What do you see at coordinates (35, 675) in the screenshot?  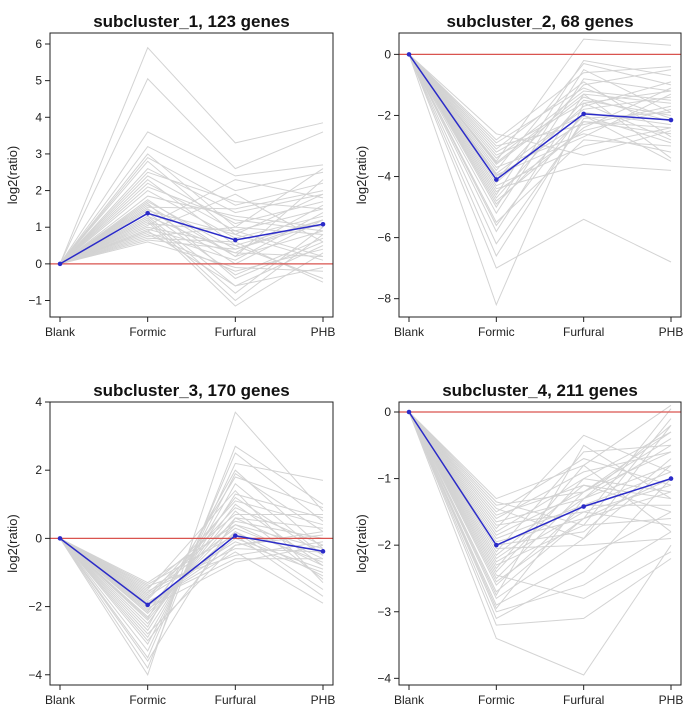 I see `y-tick-label: −4` at bounding box center [35, 675].